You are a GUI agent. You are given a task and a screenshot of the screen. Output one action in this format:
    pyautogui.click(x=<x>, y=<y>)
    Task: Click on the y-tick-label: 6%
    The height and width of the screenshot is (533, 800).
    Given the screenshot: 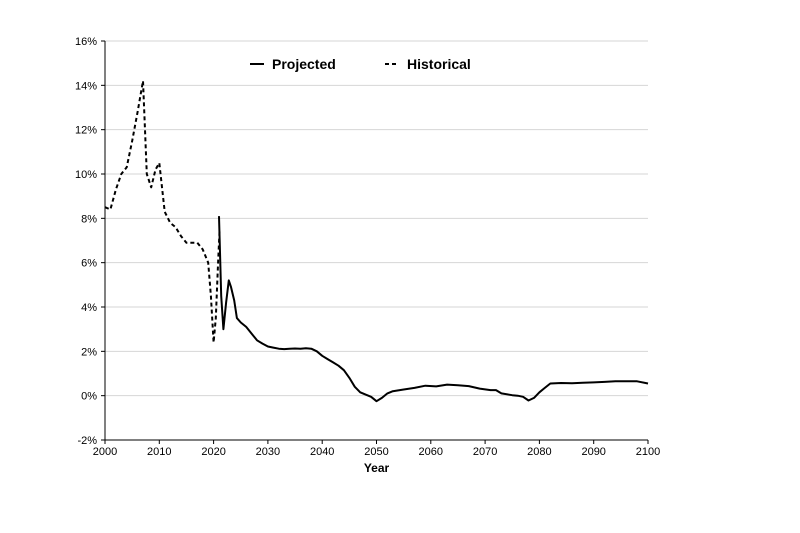 What is the action you would take?
    pyautogui.click(x=89, y=264)
    